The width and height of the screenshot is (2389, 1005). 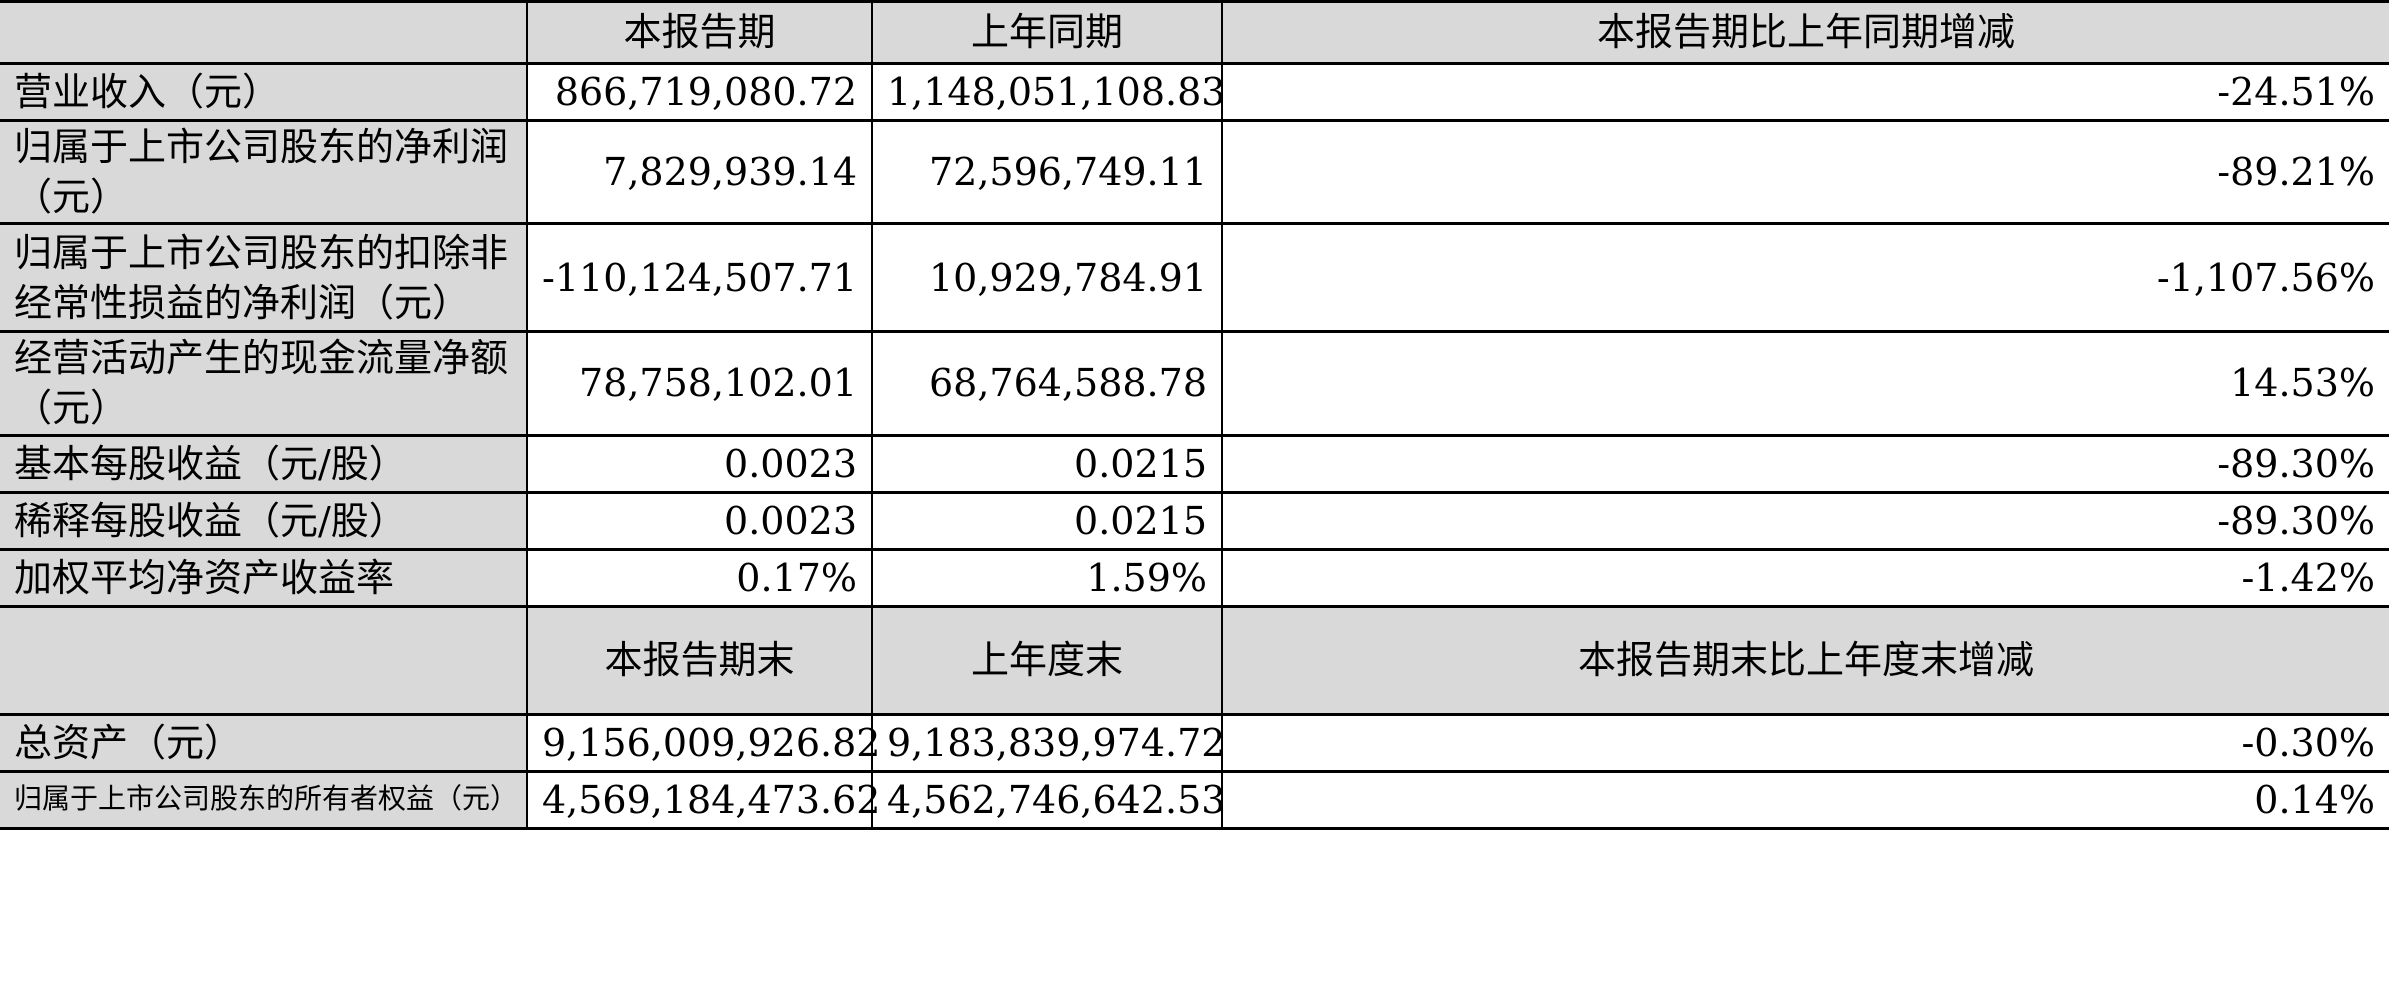 What do you see at coordinates (1048, 92) in the screenshot?
I see `cell-revenue-previous: 1,148,051,108.83` at bounding box center [1048, 92].